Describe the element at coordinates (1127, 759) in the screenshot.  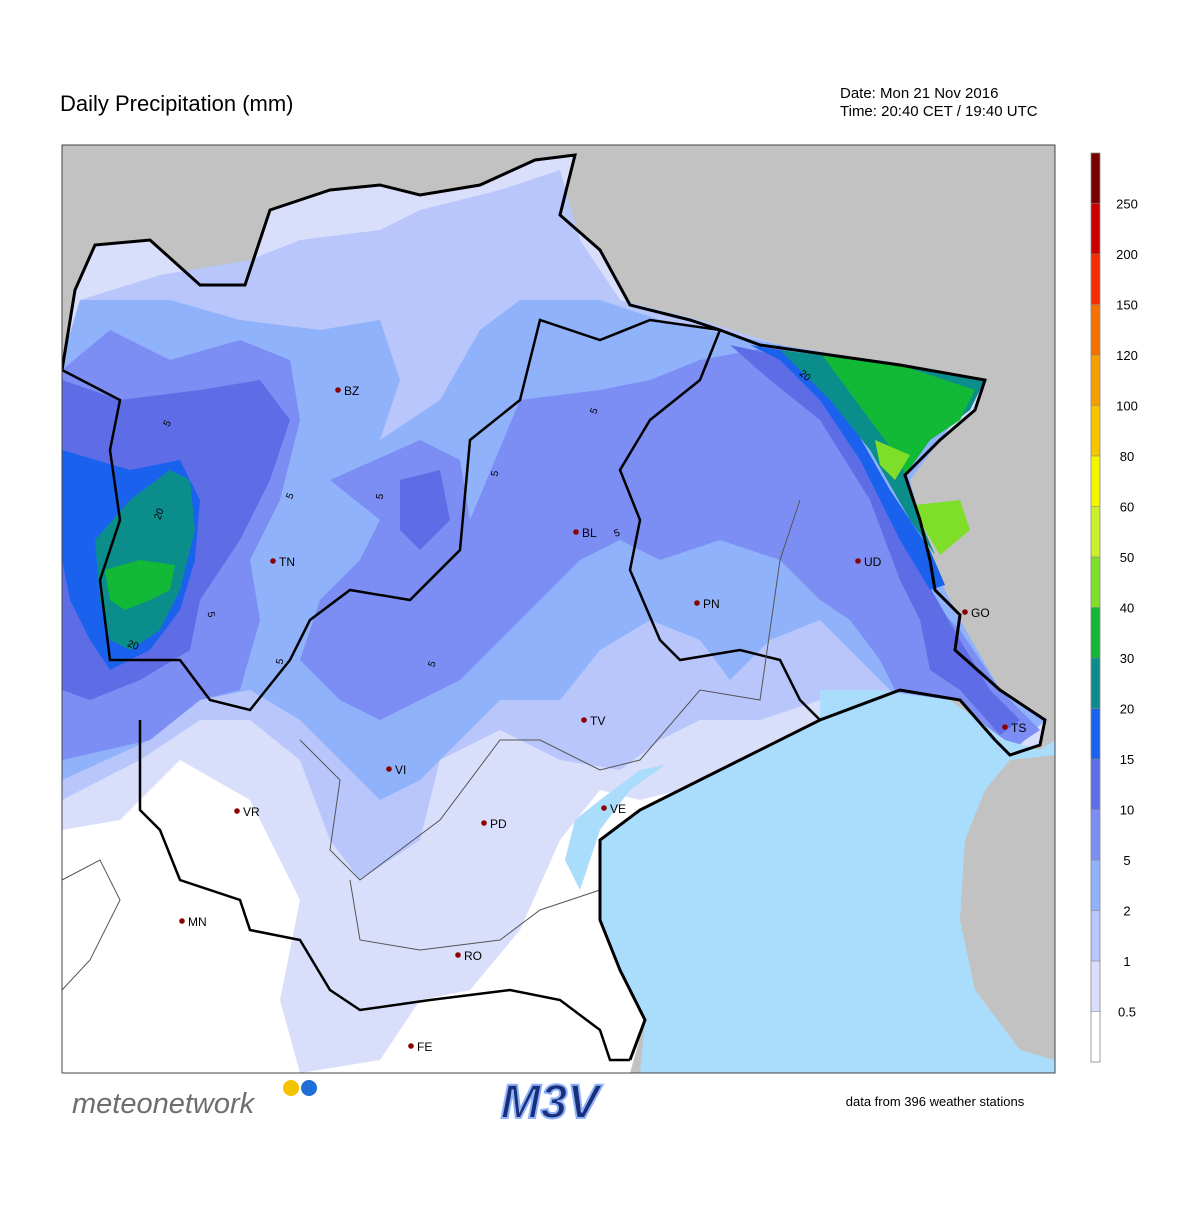
I see `colorbar-label: 15` at that location.